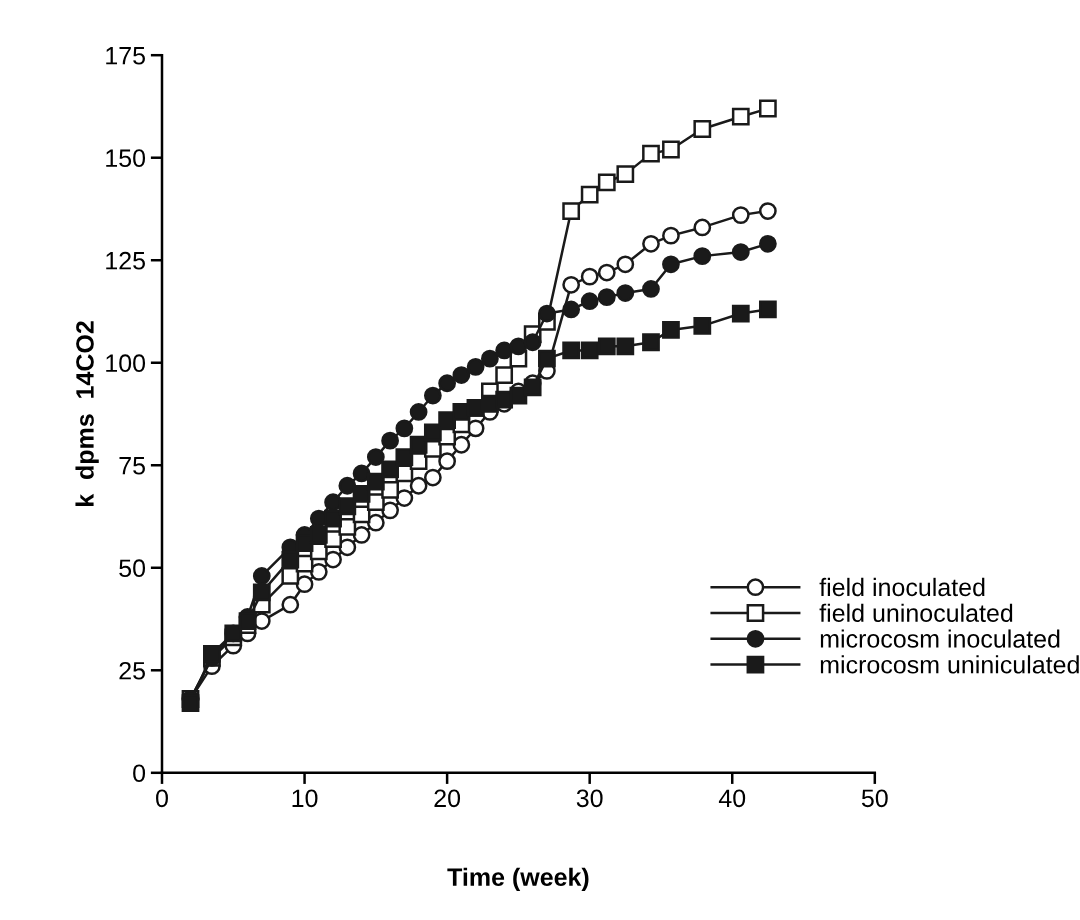 The image size is (1080, 920). Describe the element at coordinates (162, 798) in the screenshot. I see `x-tick-label: 0` at that location.